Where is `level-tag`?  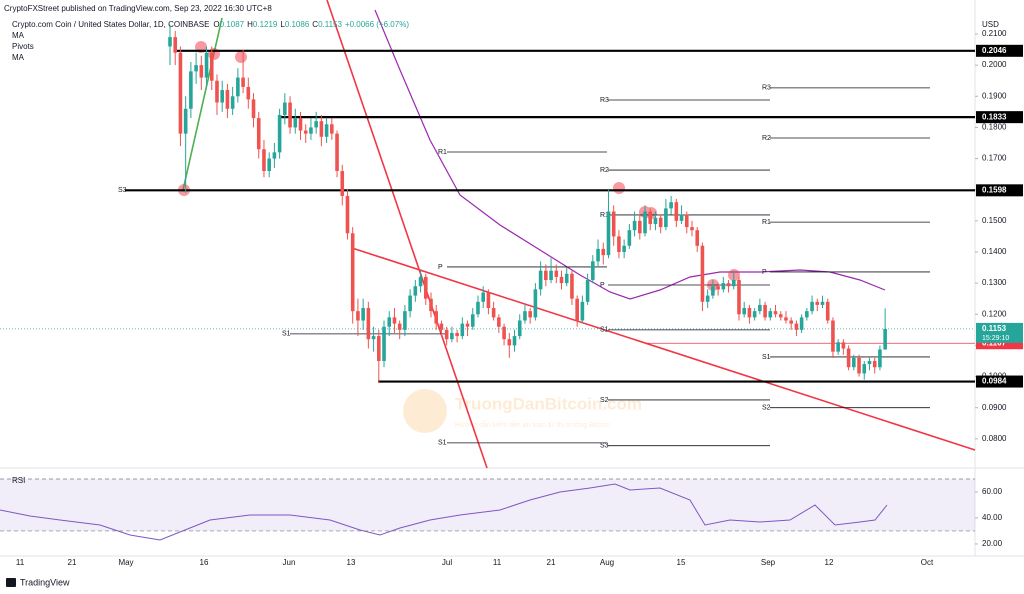 level-tag is located at coordinates (999, 190).